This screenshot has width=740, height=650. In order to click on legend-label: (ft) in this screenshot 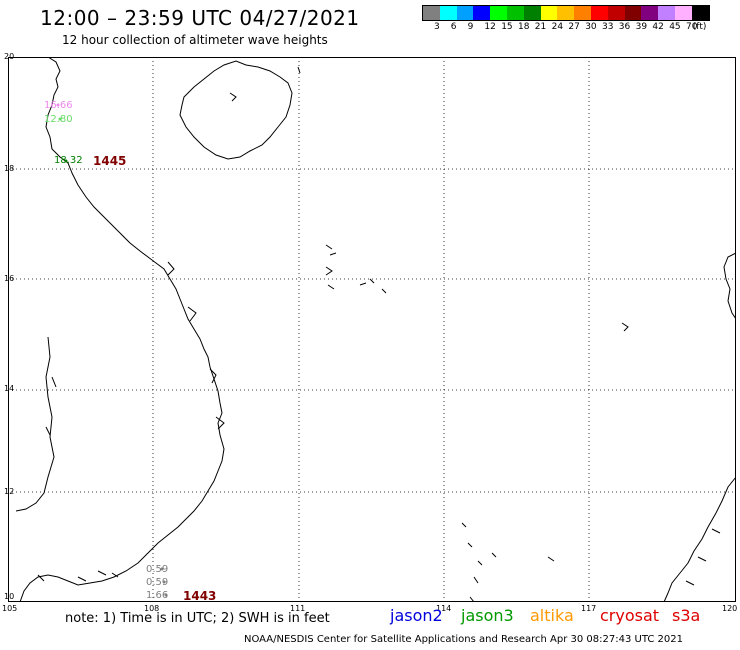, I will do `click(699, 27)`.